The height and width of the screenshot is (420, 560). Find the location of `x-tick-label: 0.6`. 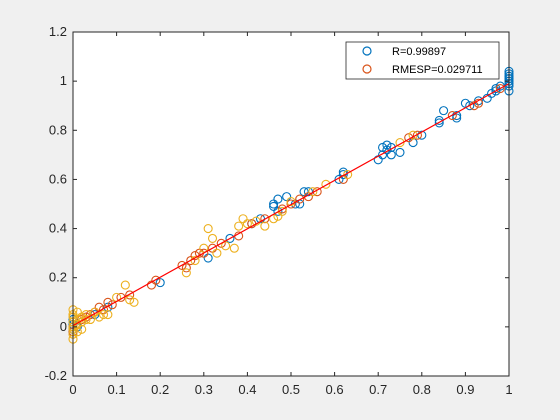

x-tick-label: 0.6 is located at coordinates (335, 389).